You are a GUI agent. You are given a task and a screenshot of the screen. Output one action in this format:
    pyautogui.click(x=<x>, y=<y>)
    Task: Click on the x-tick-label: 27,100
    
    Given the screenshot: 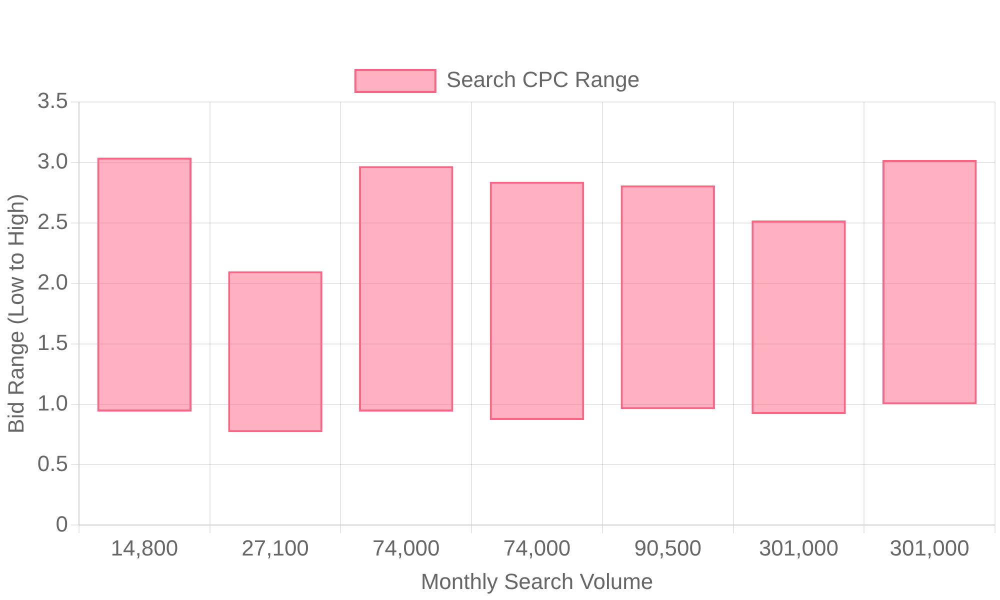 What is the action you would take?
    pyautogui.click(x=275, y=547)
    